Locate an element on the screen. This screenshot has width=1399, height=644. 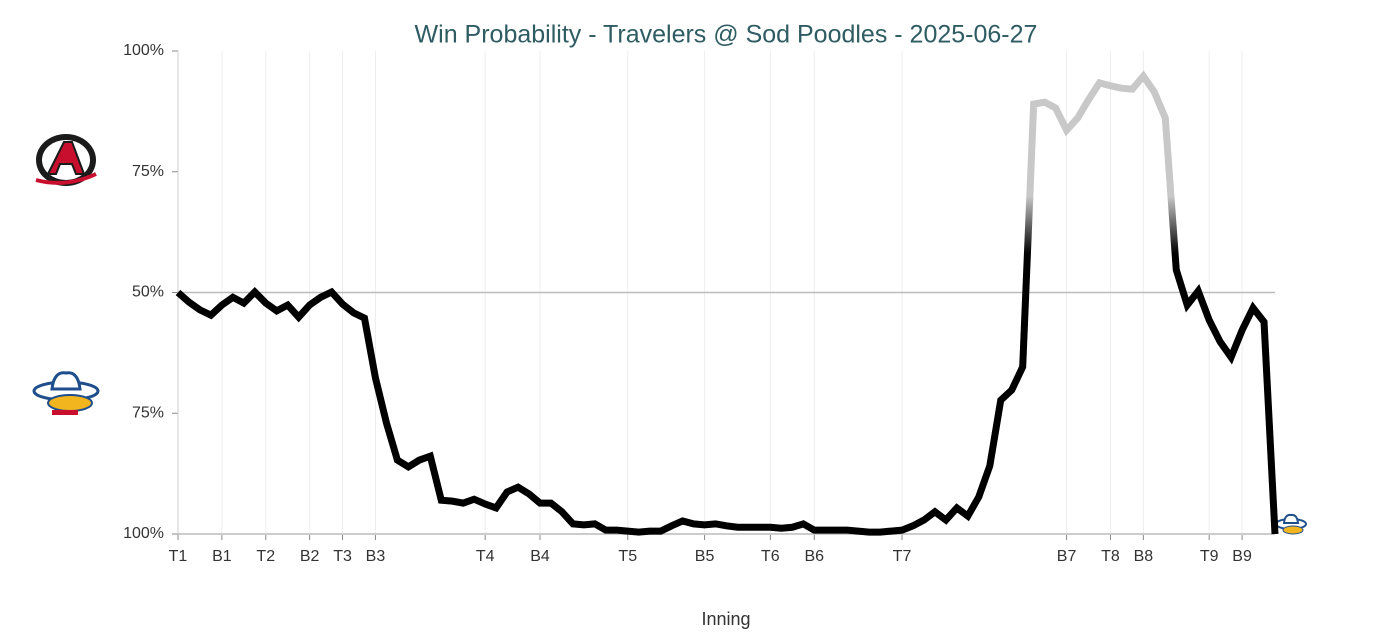
away-logo is located at coordinates (66, 160).